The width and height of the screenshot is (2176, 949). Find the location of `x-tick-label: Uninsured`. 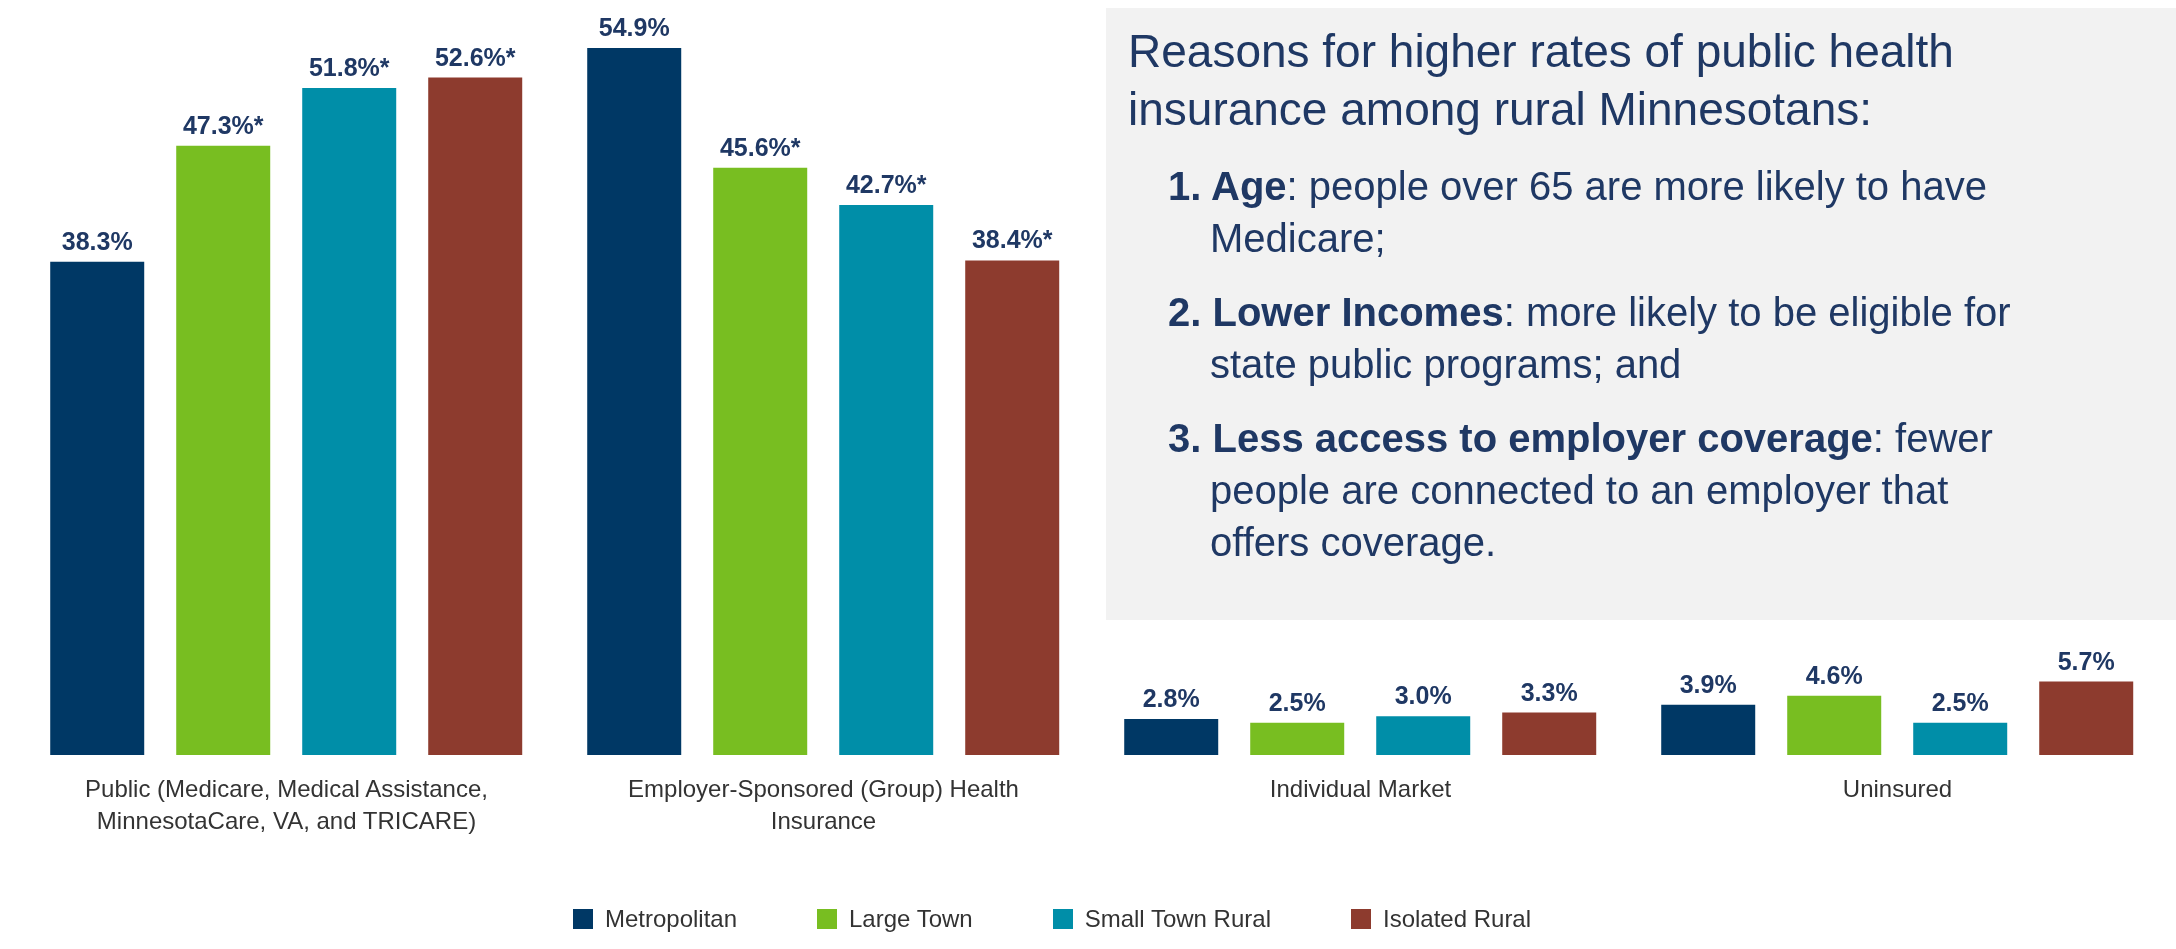

x-tick-label: Uninsured is located at coordinates (1897, 788).